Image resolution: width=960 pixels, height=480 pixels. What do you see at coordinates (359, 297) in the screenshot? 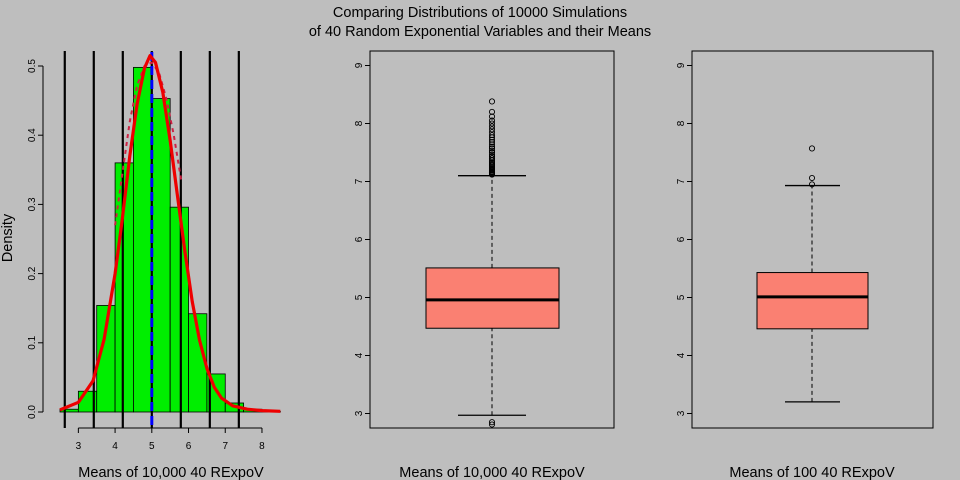
I see `boxplot-10000-y-tick-label-2: 5` at bounding box center [359, 297].